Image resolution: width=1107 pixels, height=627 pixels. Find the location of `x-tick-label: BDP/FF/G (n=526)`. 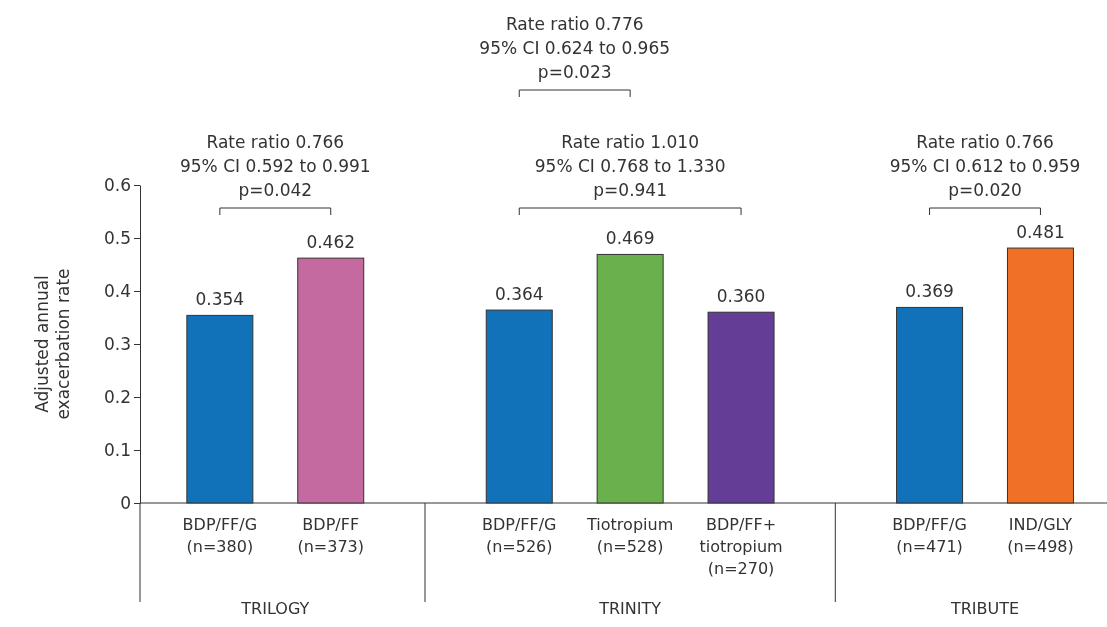

x-tick-label: BDP/FF/G (n=526) is located at coordinates (519, 535).